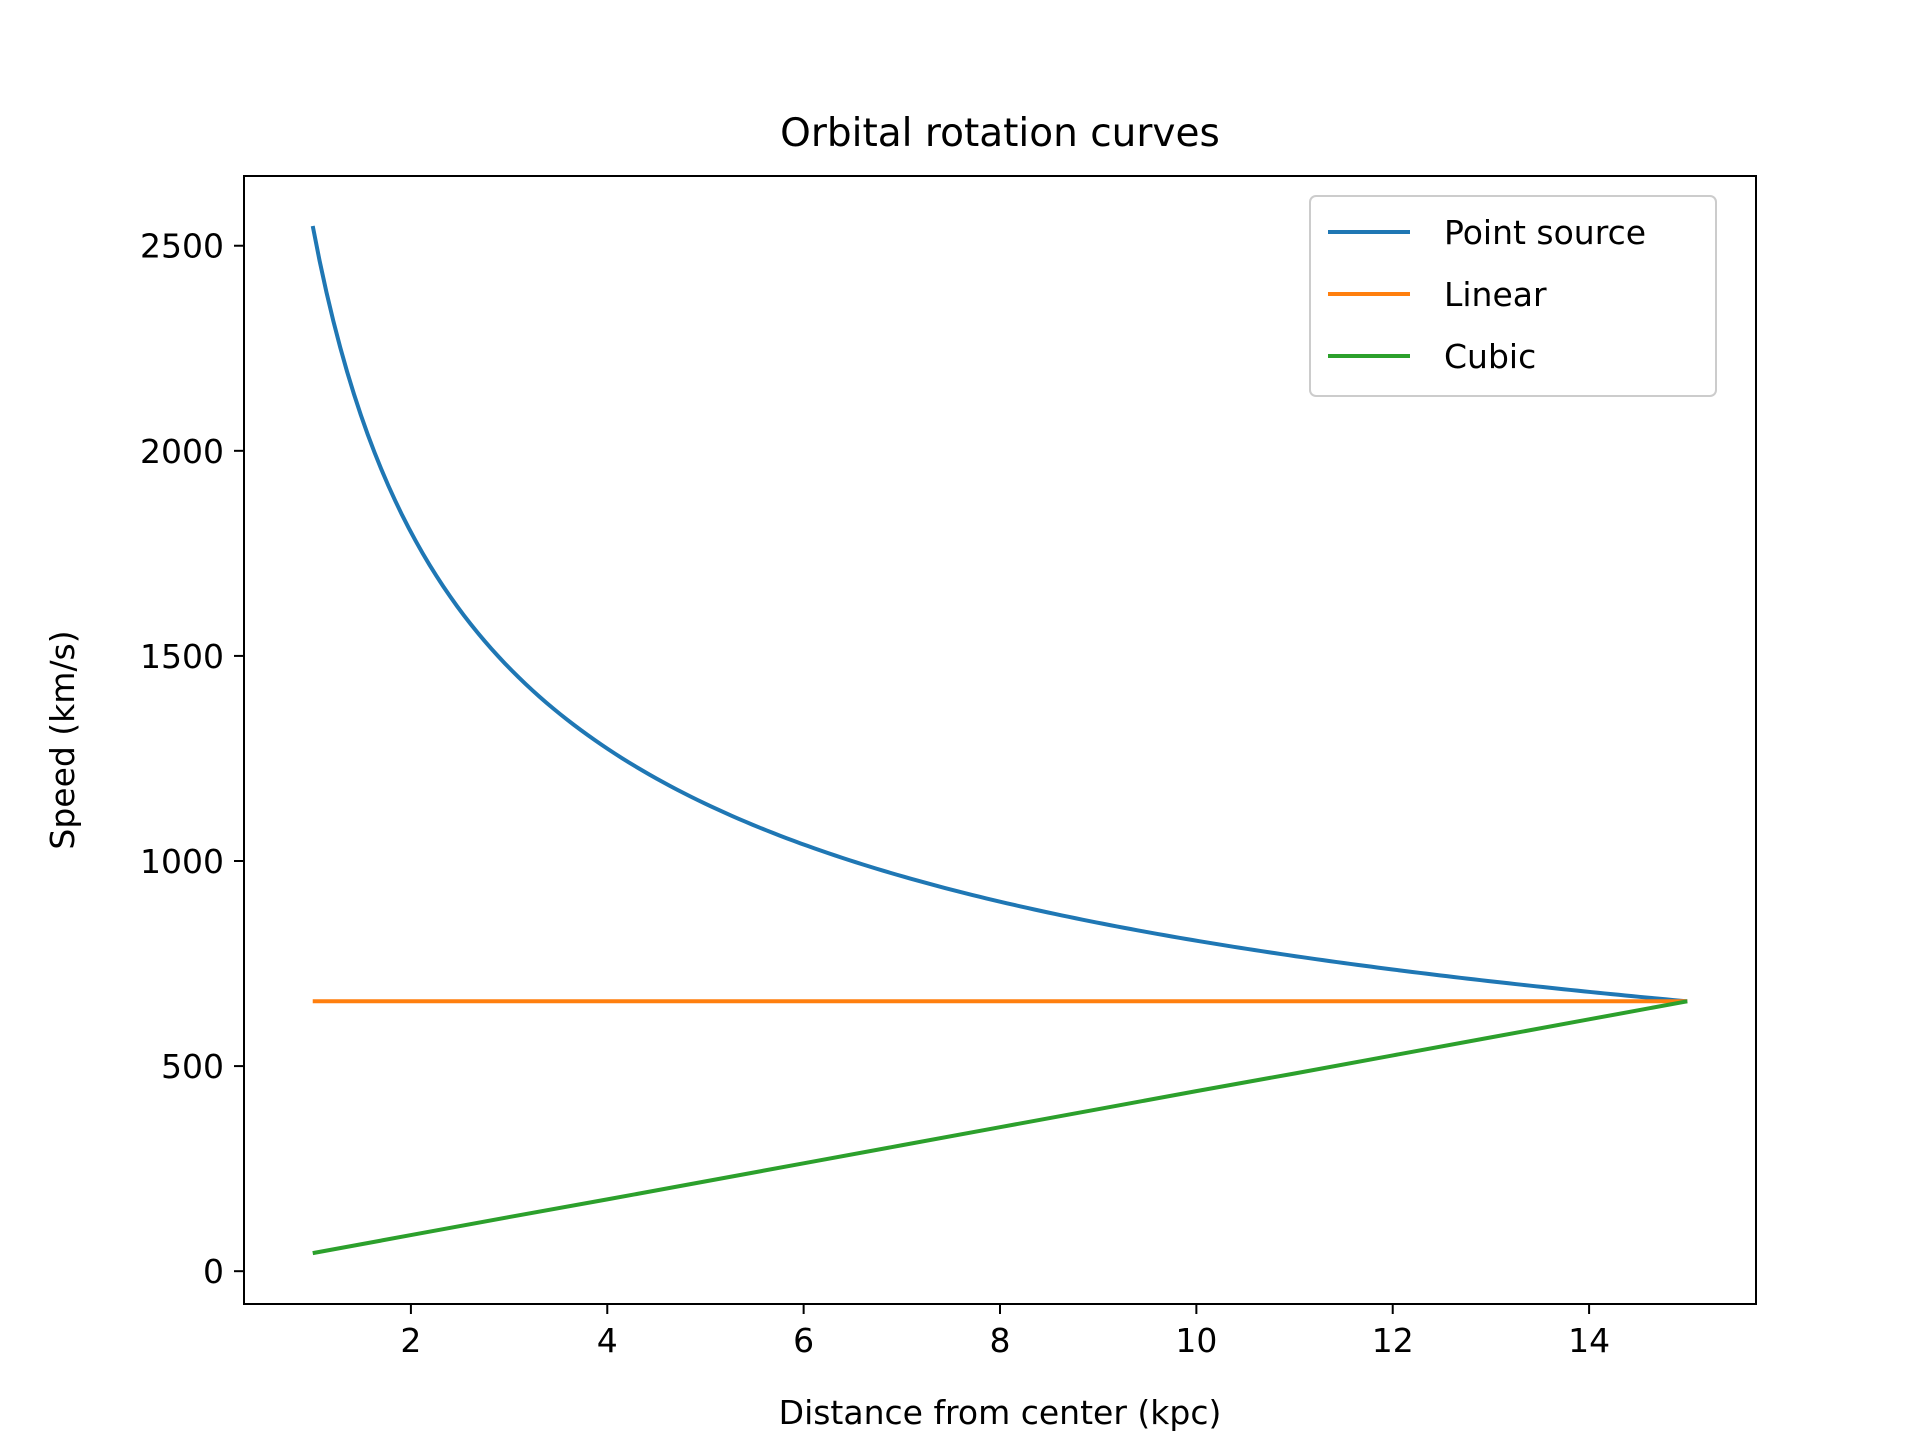 This screenshot has height=1440, width=1920. Describe the element at coordinates (1000, 1412) in the screenshot. I see `x-axis-title: Distance from center (kpc)` at that location.